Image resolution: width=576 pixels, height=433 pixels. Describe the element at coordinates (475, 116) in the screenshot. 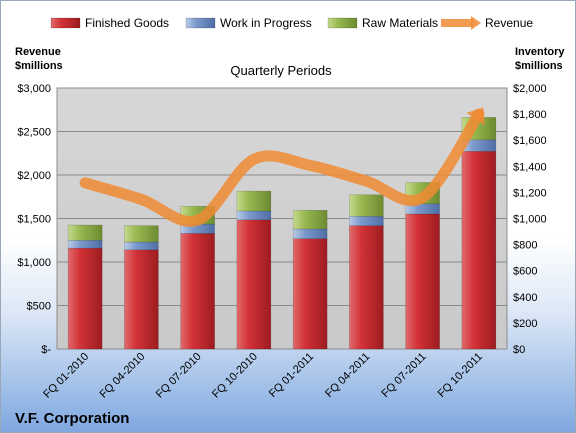

I see `revenue-line-arrowhead` at that location.